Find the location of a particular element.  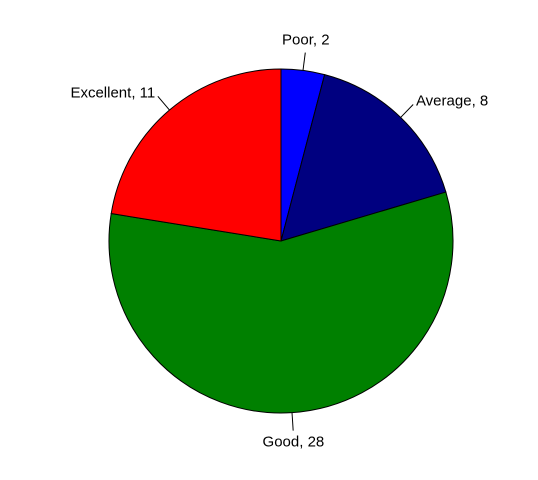

label-category: Excellent is located at coordinates (101, 92).